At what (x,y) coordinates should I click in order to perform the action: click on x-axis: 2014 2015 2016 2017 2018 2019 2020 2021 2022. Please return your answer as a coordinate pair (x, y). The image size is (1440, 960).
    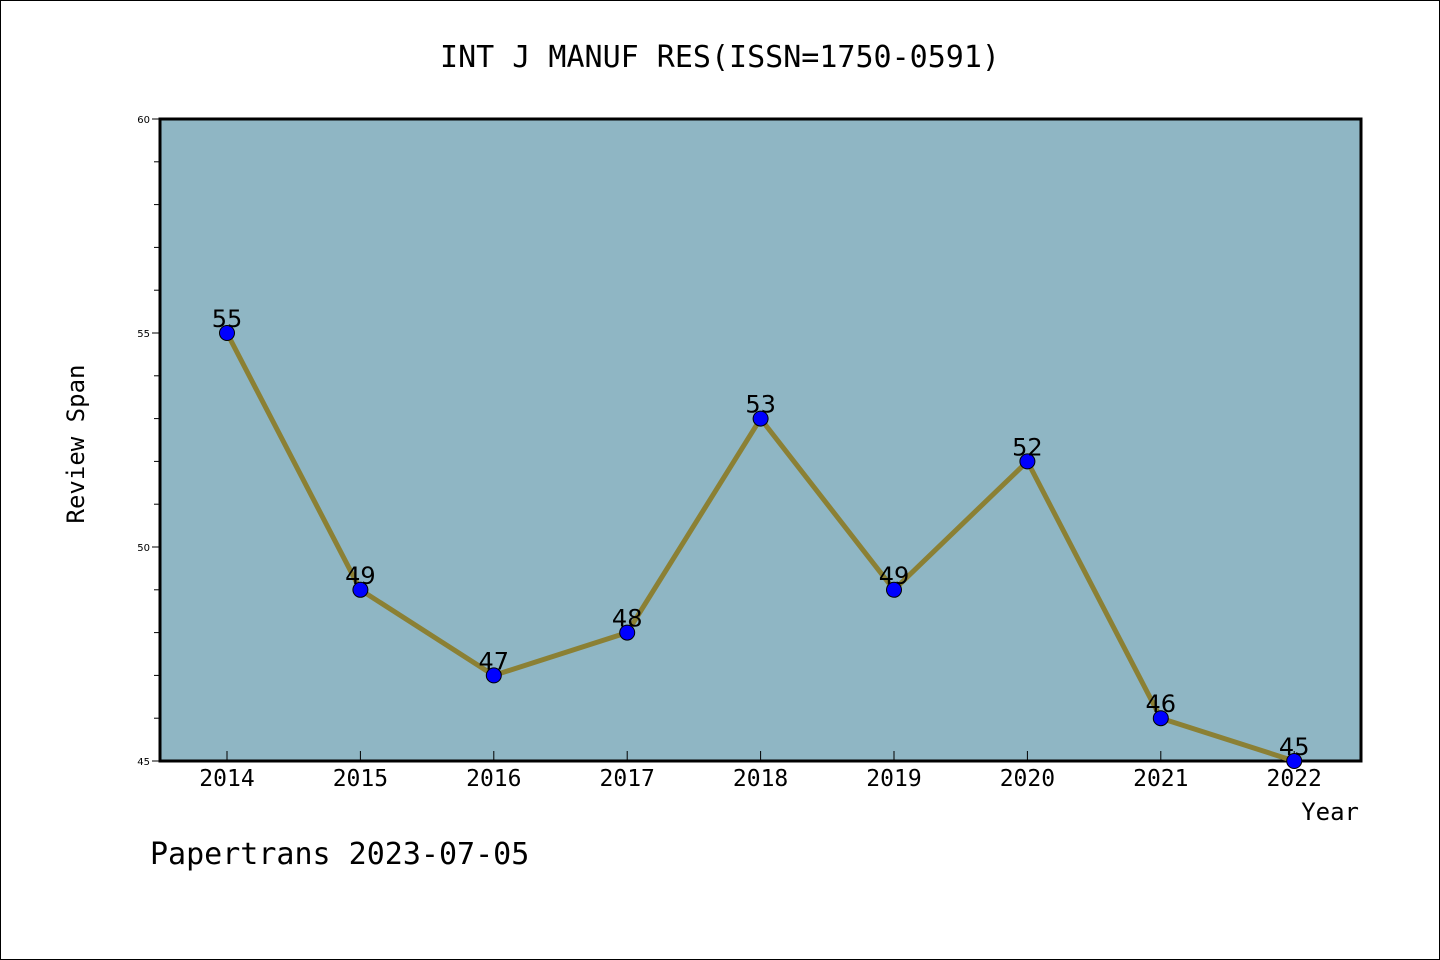
    Looking at the image, I should click on (760, 771).